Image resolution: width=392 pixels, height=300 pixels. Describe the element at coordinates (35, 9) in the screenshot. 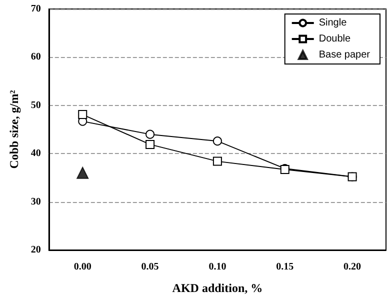

I see `y-tick-label: 70` at that location.